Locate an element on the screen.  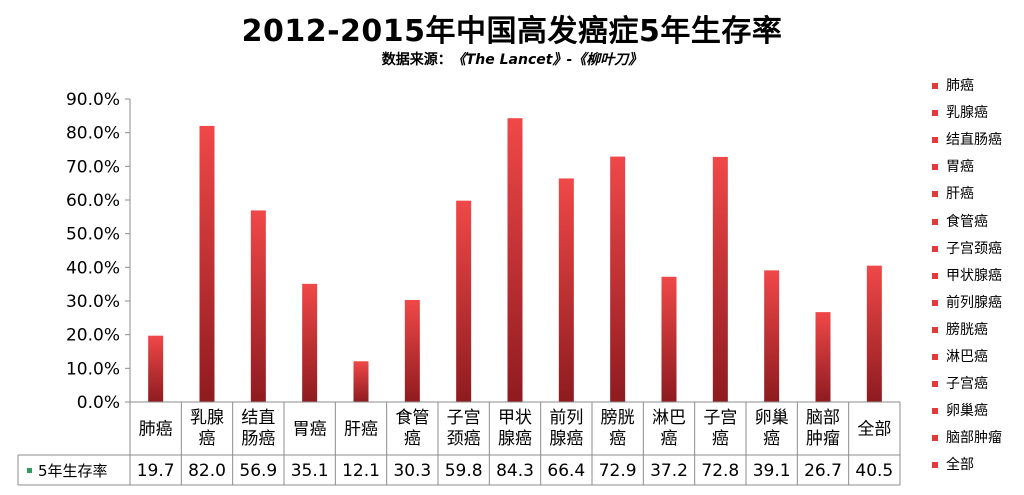
legend-label: 肺癌 is located at coordinates (960, 86).